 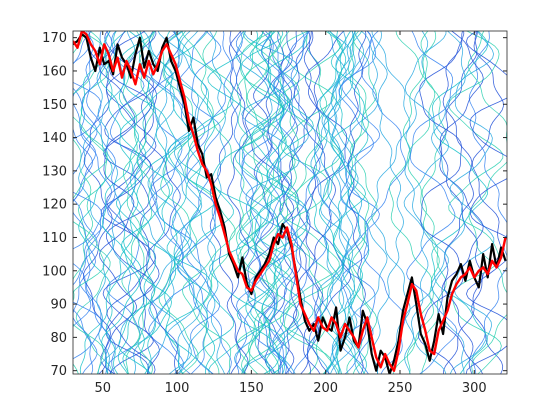 I want to click on y-tick-label: 130, so click(x=54, y=171).